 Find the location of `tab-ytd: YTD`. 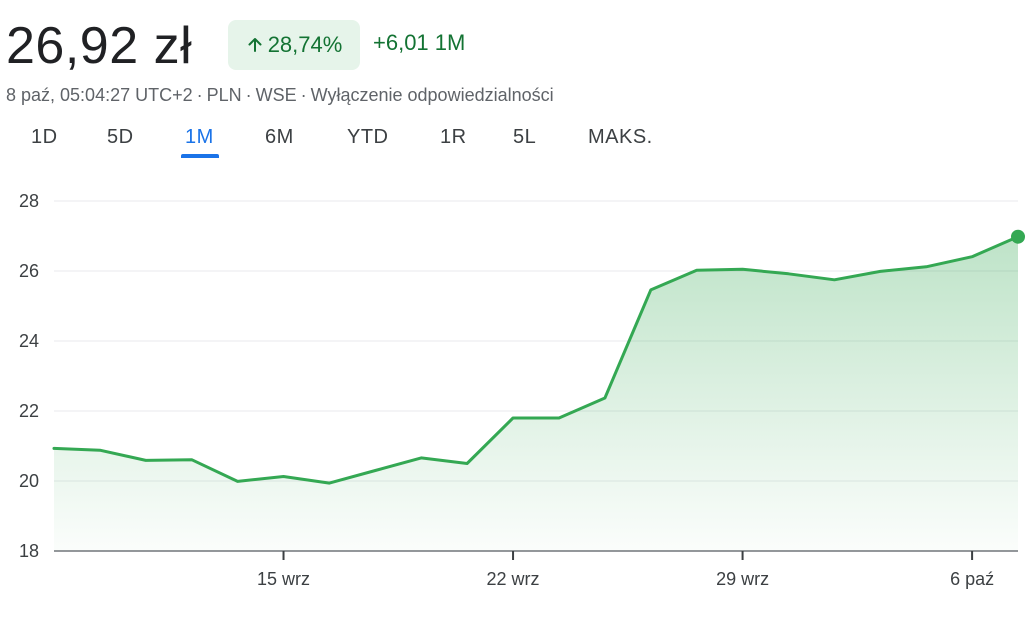

tab-ytd: YTD is located at coordinates (368, 137).